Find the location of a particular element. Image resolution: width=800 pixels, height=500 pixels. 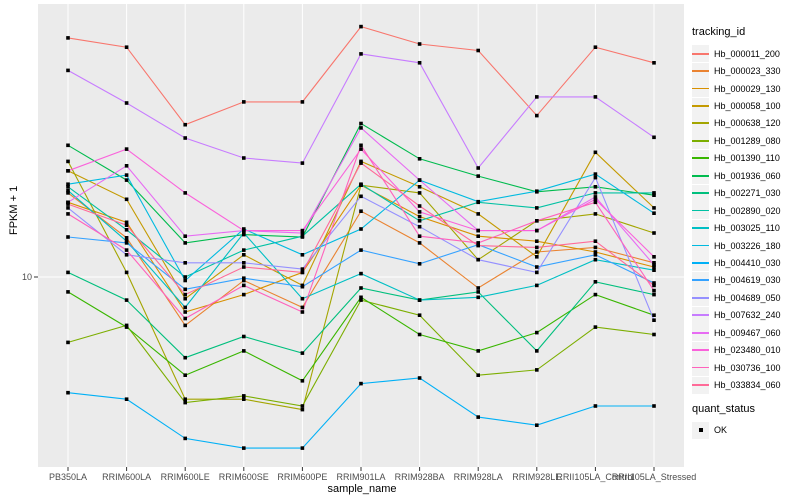

legend-item: Hb_001936_060 is located at coordinates (746, 176).